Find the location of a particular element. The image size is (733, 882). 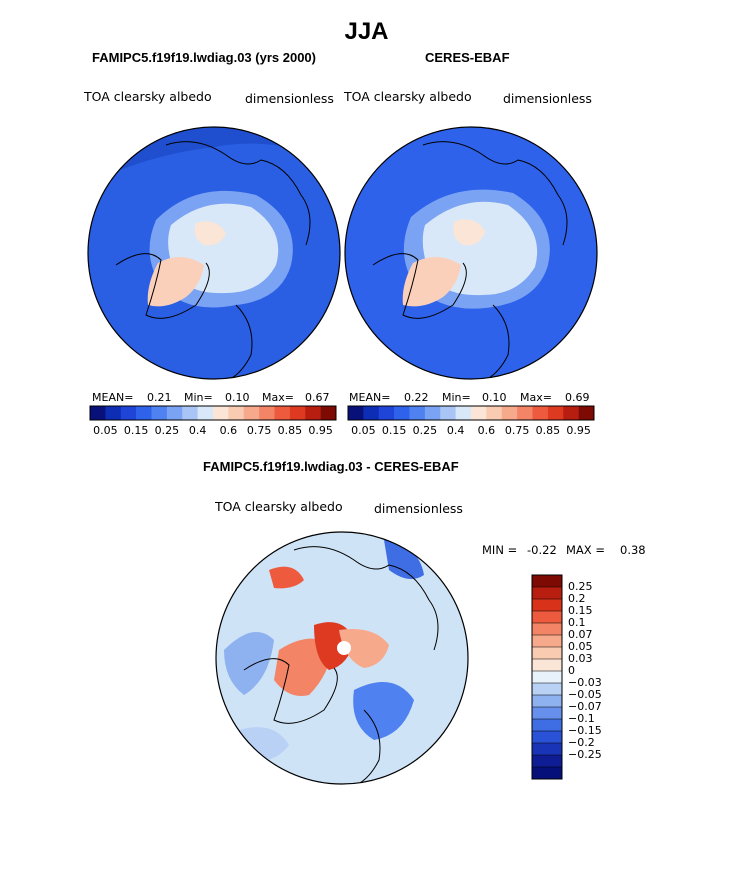

obs-max-label: Max= is located at coordinates (536, 397).